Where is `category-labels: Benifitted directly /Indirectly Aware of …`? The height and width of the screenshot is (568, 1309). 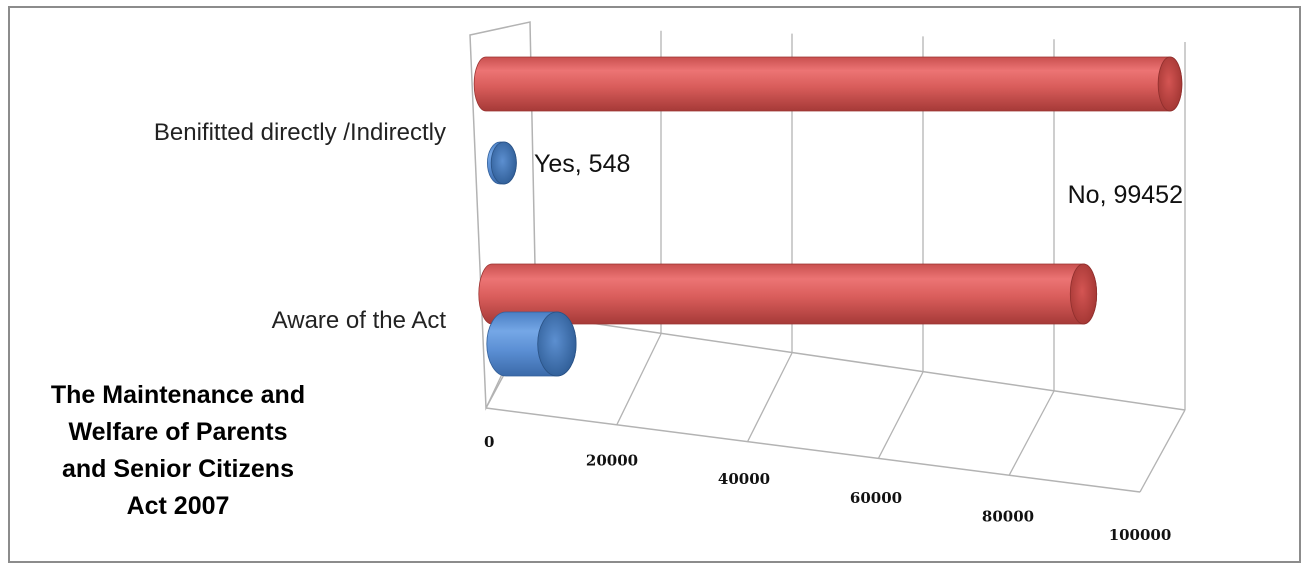 category-labels: Benifitted directly /Indirectly Aware of … is located at coordinates (300, 226).